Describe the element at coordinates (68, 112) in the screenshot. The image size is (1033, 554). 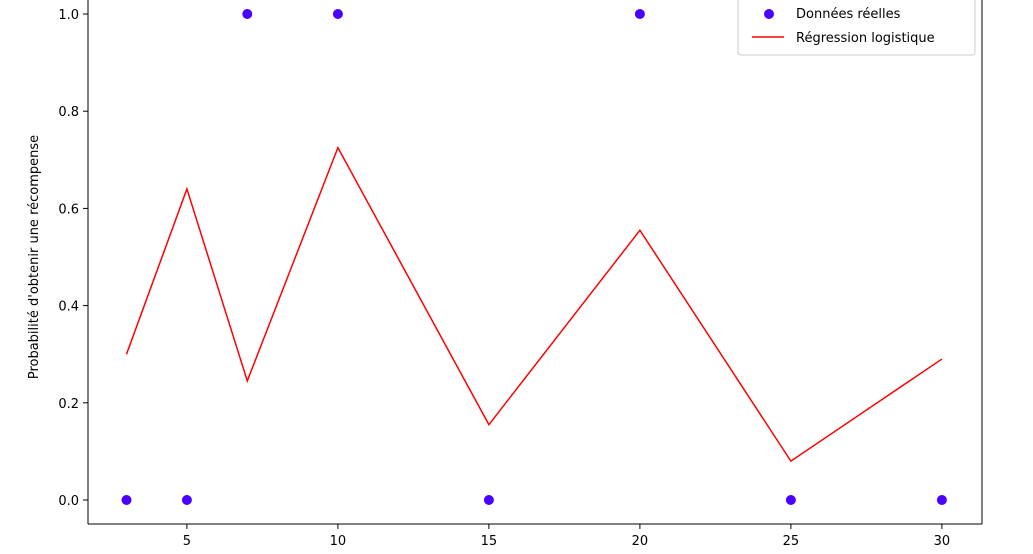
I see `y-tick-label: 0.8` at that location.